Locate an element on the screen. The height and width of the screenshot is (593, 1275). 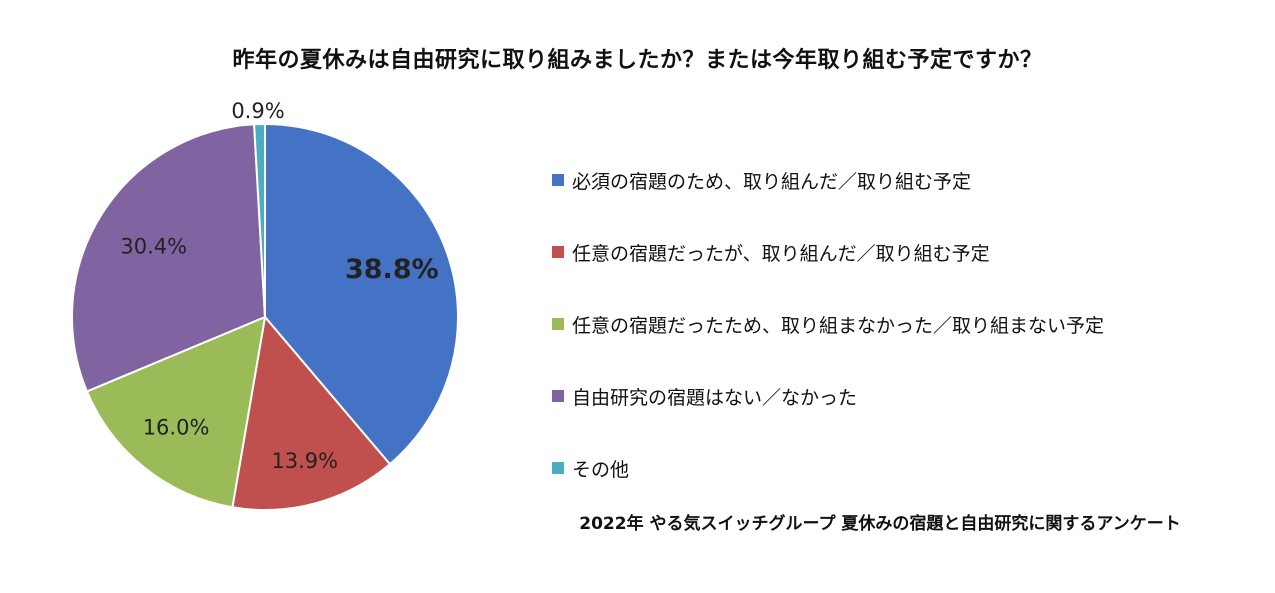
legend-label: 任意の宿題だったが、取り組んだ／取り組む予定 is located at coordinates (781, 253).